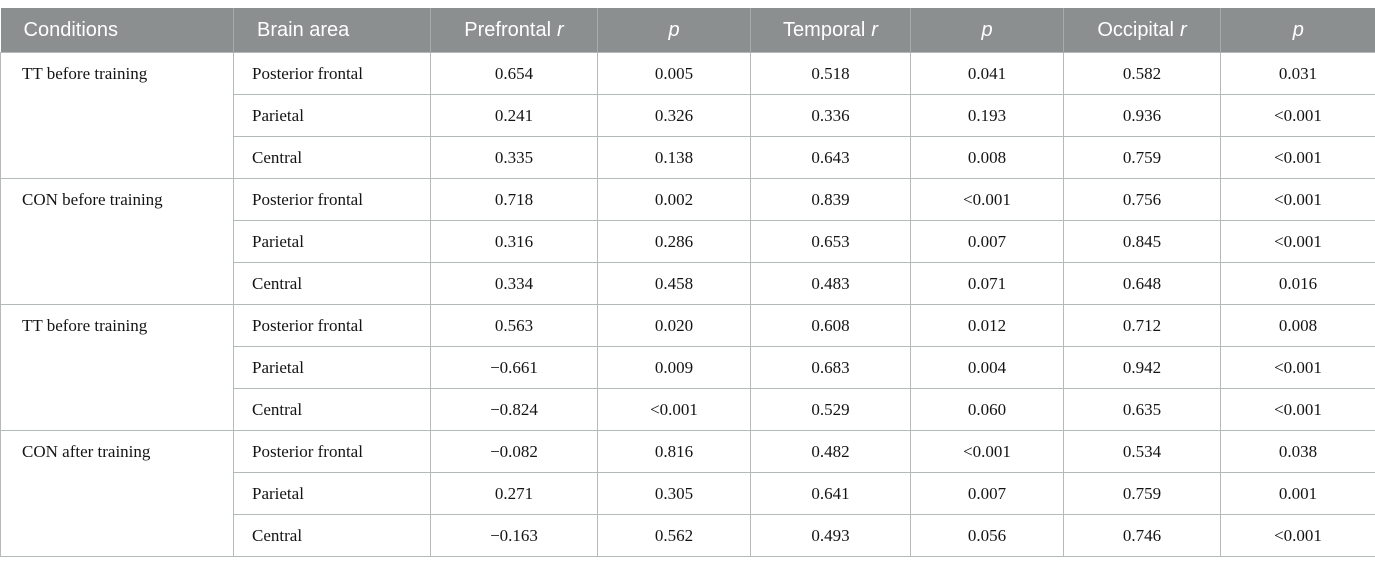 This screenshot has height=564, width=1375. What do you see at coordinates (830, 157) in the screenshot?
I see `value-cell: 0.643` at bounding box center [830, 157].